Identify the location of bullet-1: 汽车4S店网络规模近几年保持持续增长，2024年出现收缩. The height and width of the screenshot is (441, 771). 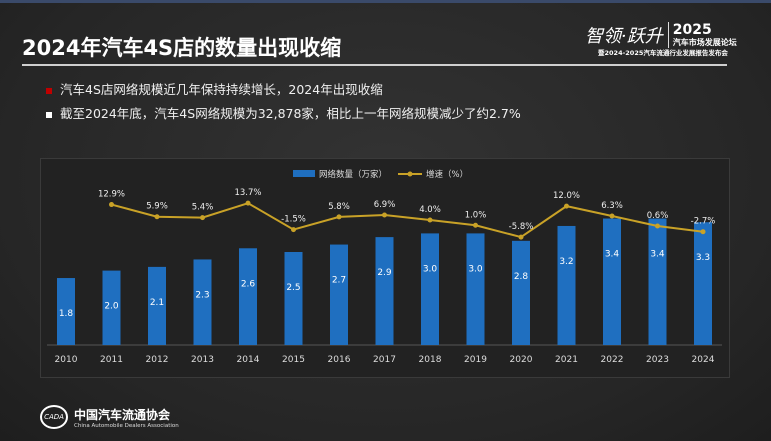
(214, 88).